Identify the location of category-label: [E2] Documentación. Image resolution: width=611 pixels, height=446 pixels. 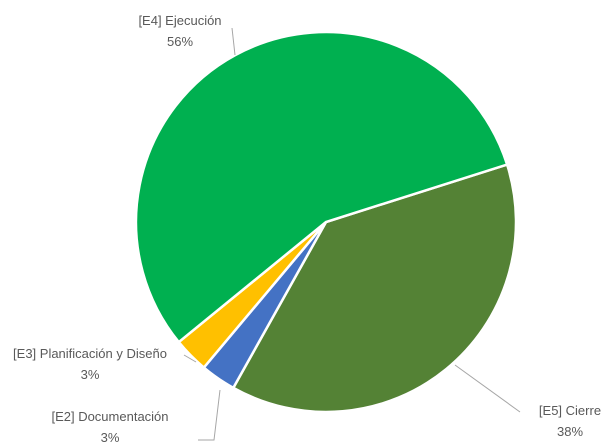
(110, 416).